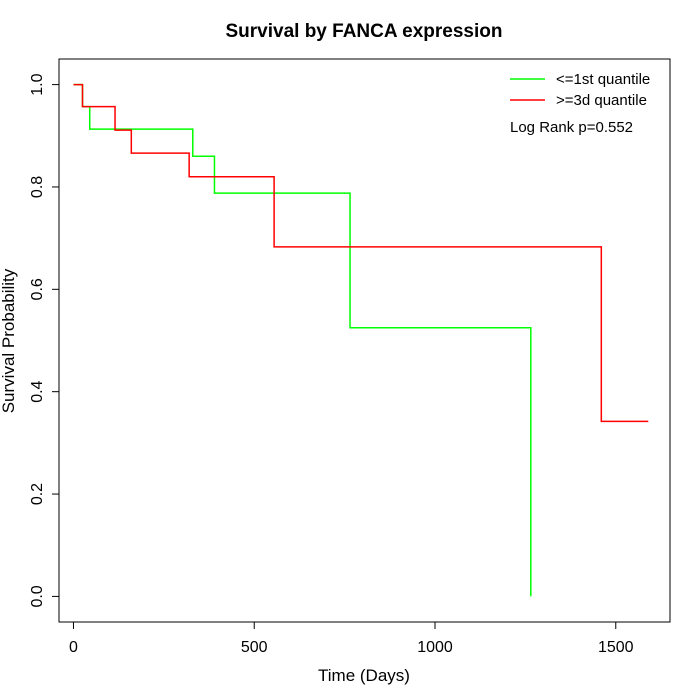 The image size is (700, 700). Describe the element at coordinates (616, 647) in the screenshot. I see `x-tick-label: 1500` at that location.